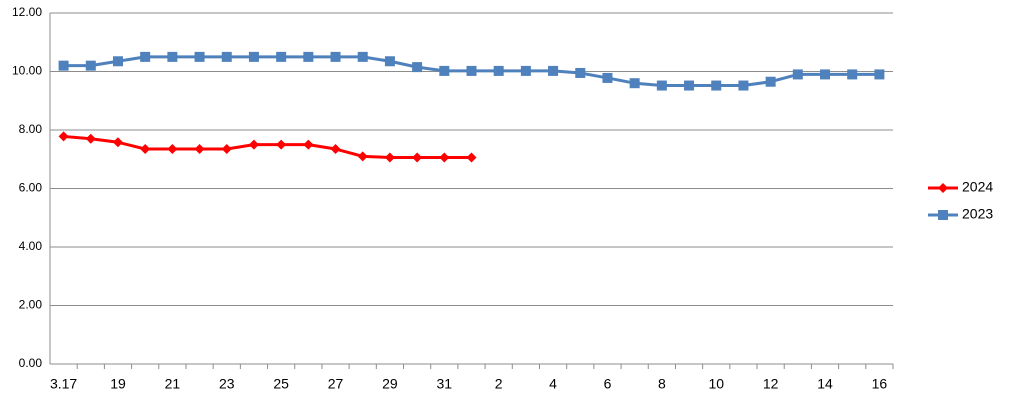  Describe the element at coordinates (27, 12) in the screenshot. I see `y-tick-label: 12.00` at that location.